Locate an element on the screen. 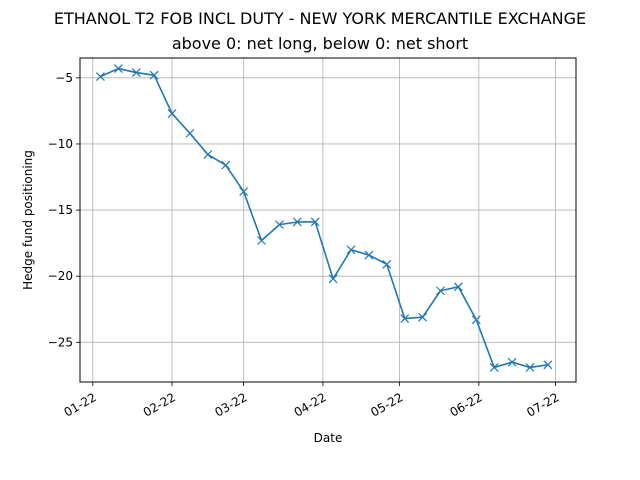 Image resolution: width=640 pixels, height=480 pixels. y-tick-label: −20 is located at coordinates (60, 276).